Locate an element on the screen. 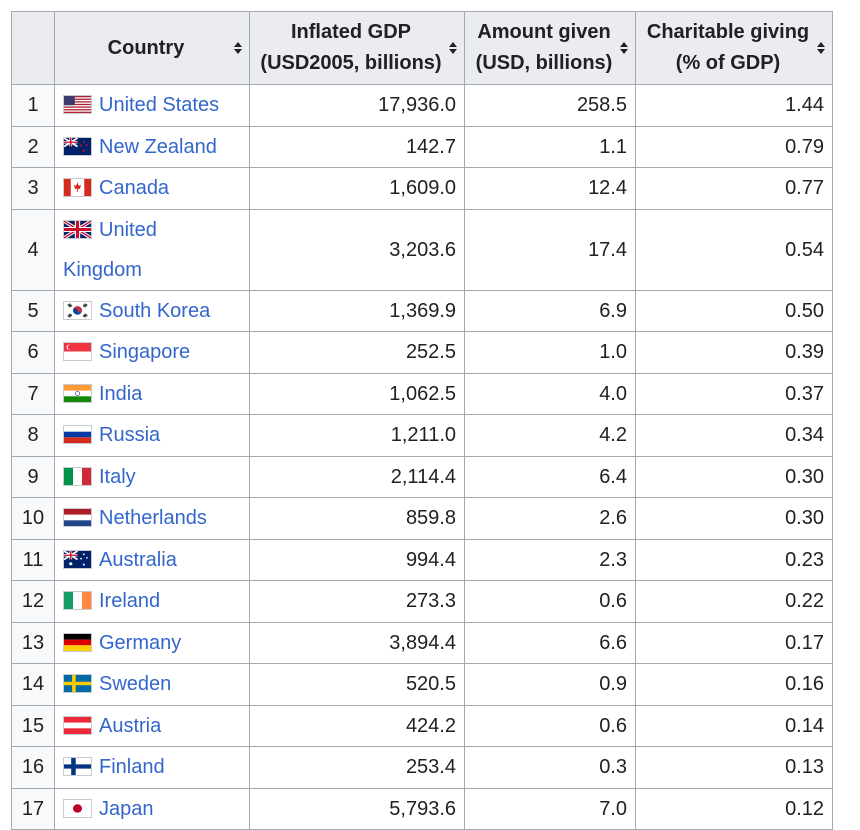  gdp-cell: 520.5 is located at coordinates (357, 684).